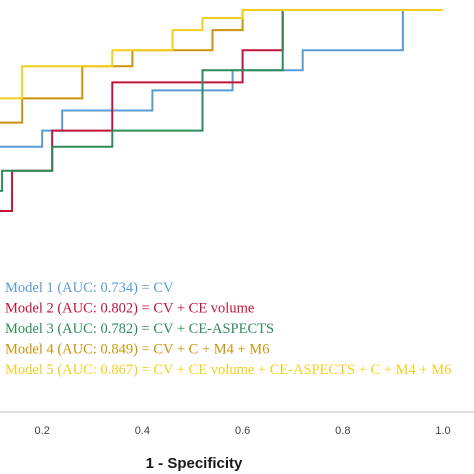 Image resolution: width=474 pixels, height=474 pixels. I want to click on legend-entry-model-4: Model 4 (AUC: 0.849) = CV + C + M4 + M6, so click(137, 350).